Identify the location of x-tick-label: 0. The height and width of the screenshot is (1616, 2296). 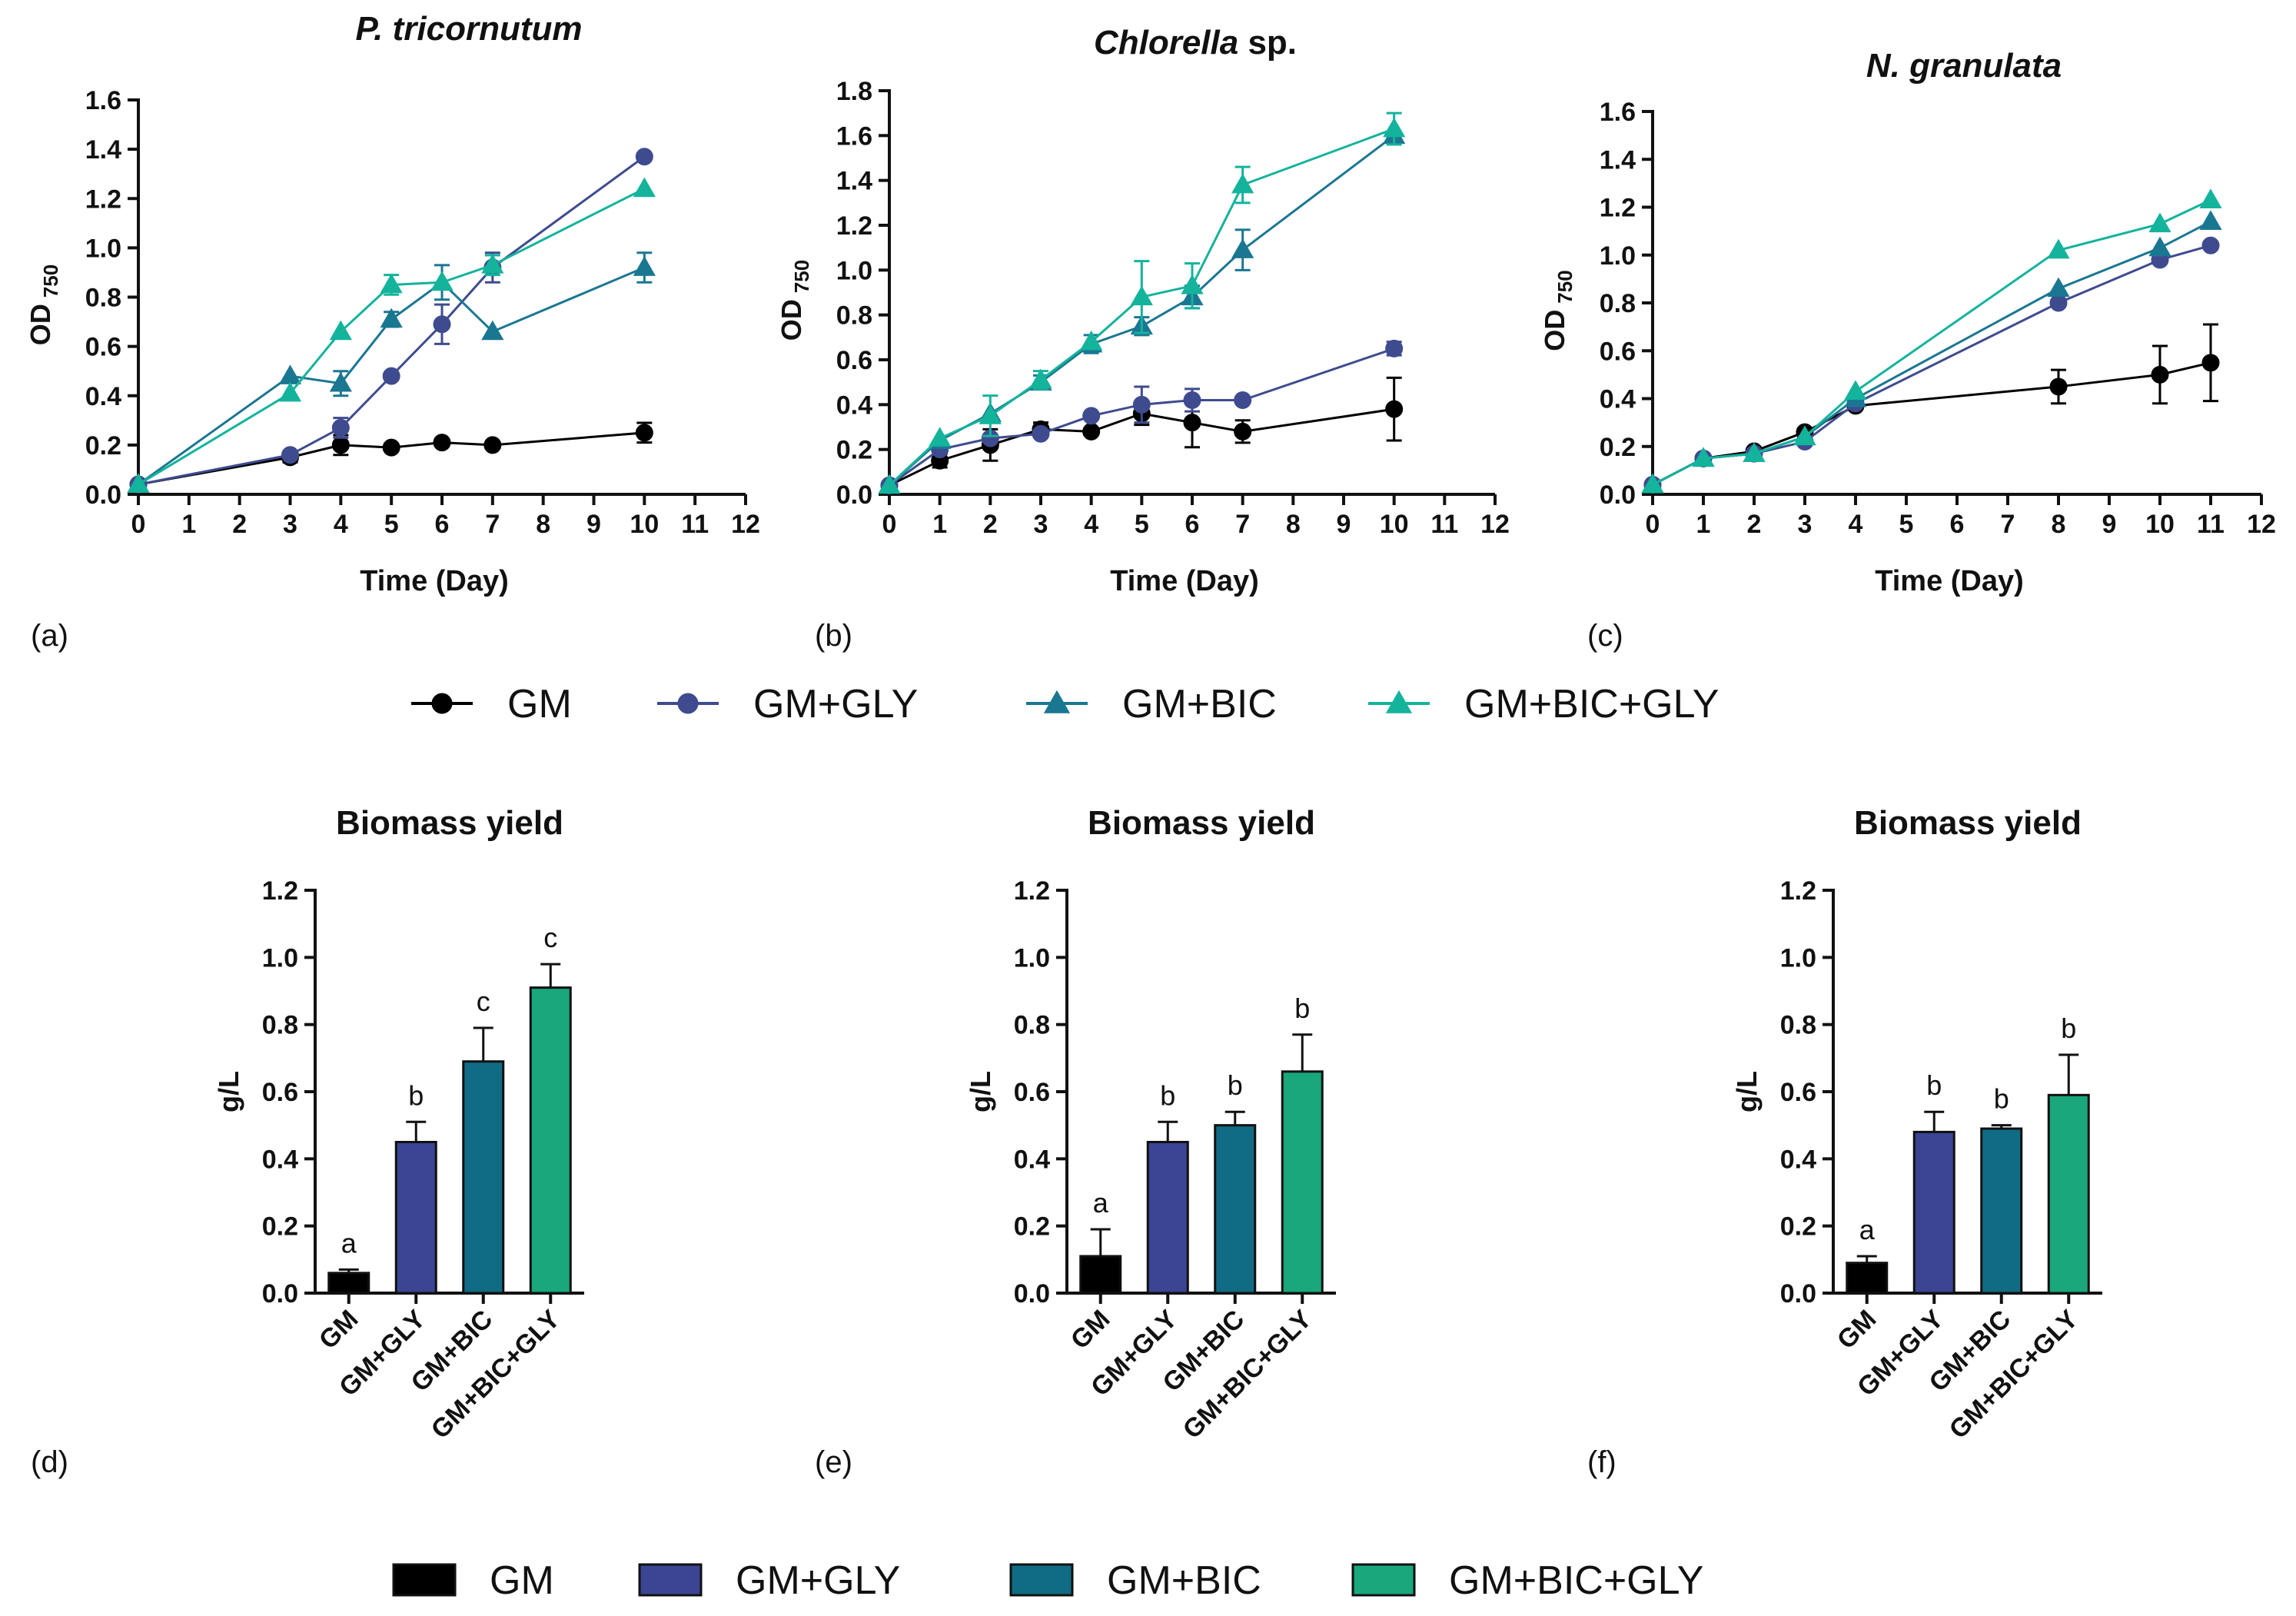
(138, 524).